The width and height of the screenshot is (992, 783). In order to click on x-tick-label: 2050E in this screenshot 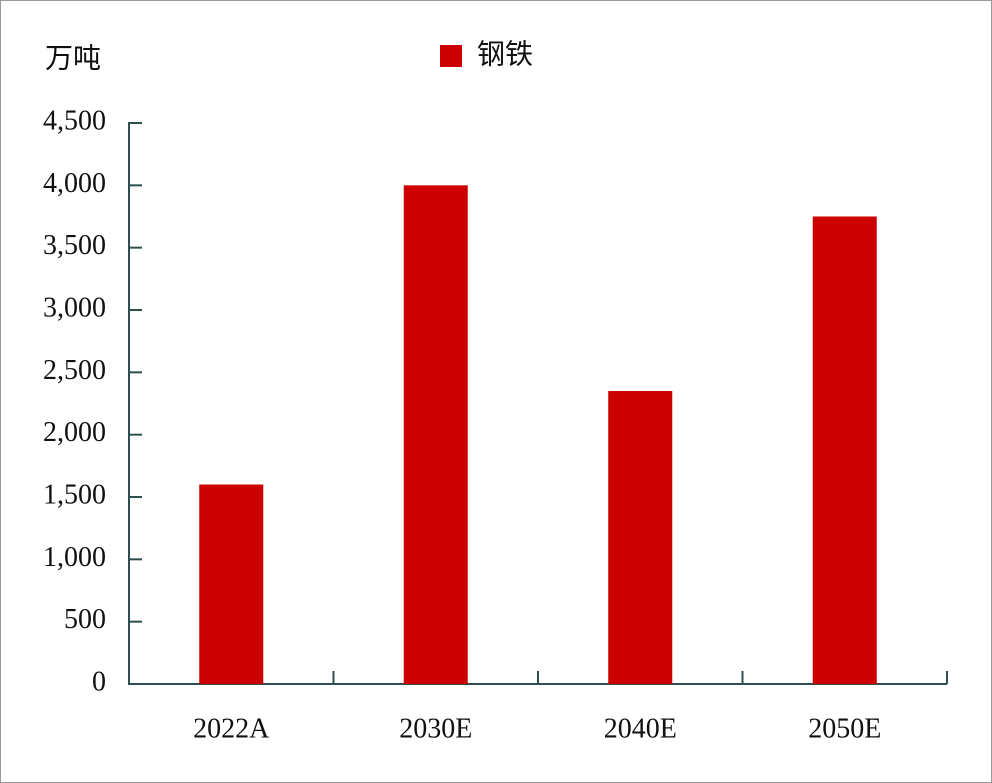, I will do `click(844, 728)`.